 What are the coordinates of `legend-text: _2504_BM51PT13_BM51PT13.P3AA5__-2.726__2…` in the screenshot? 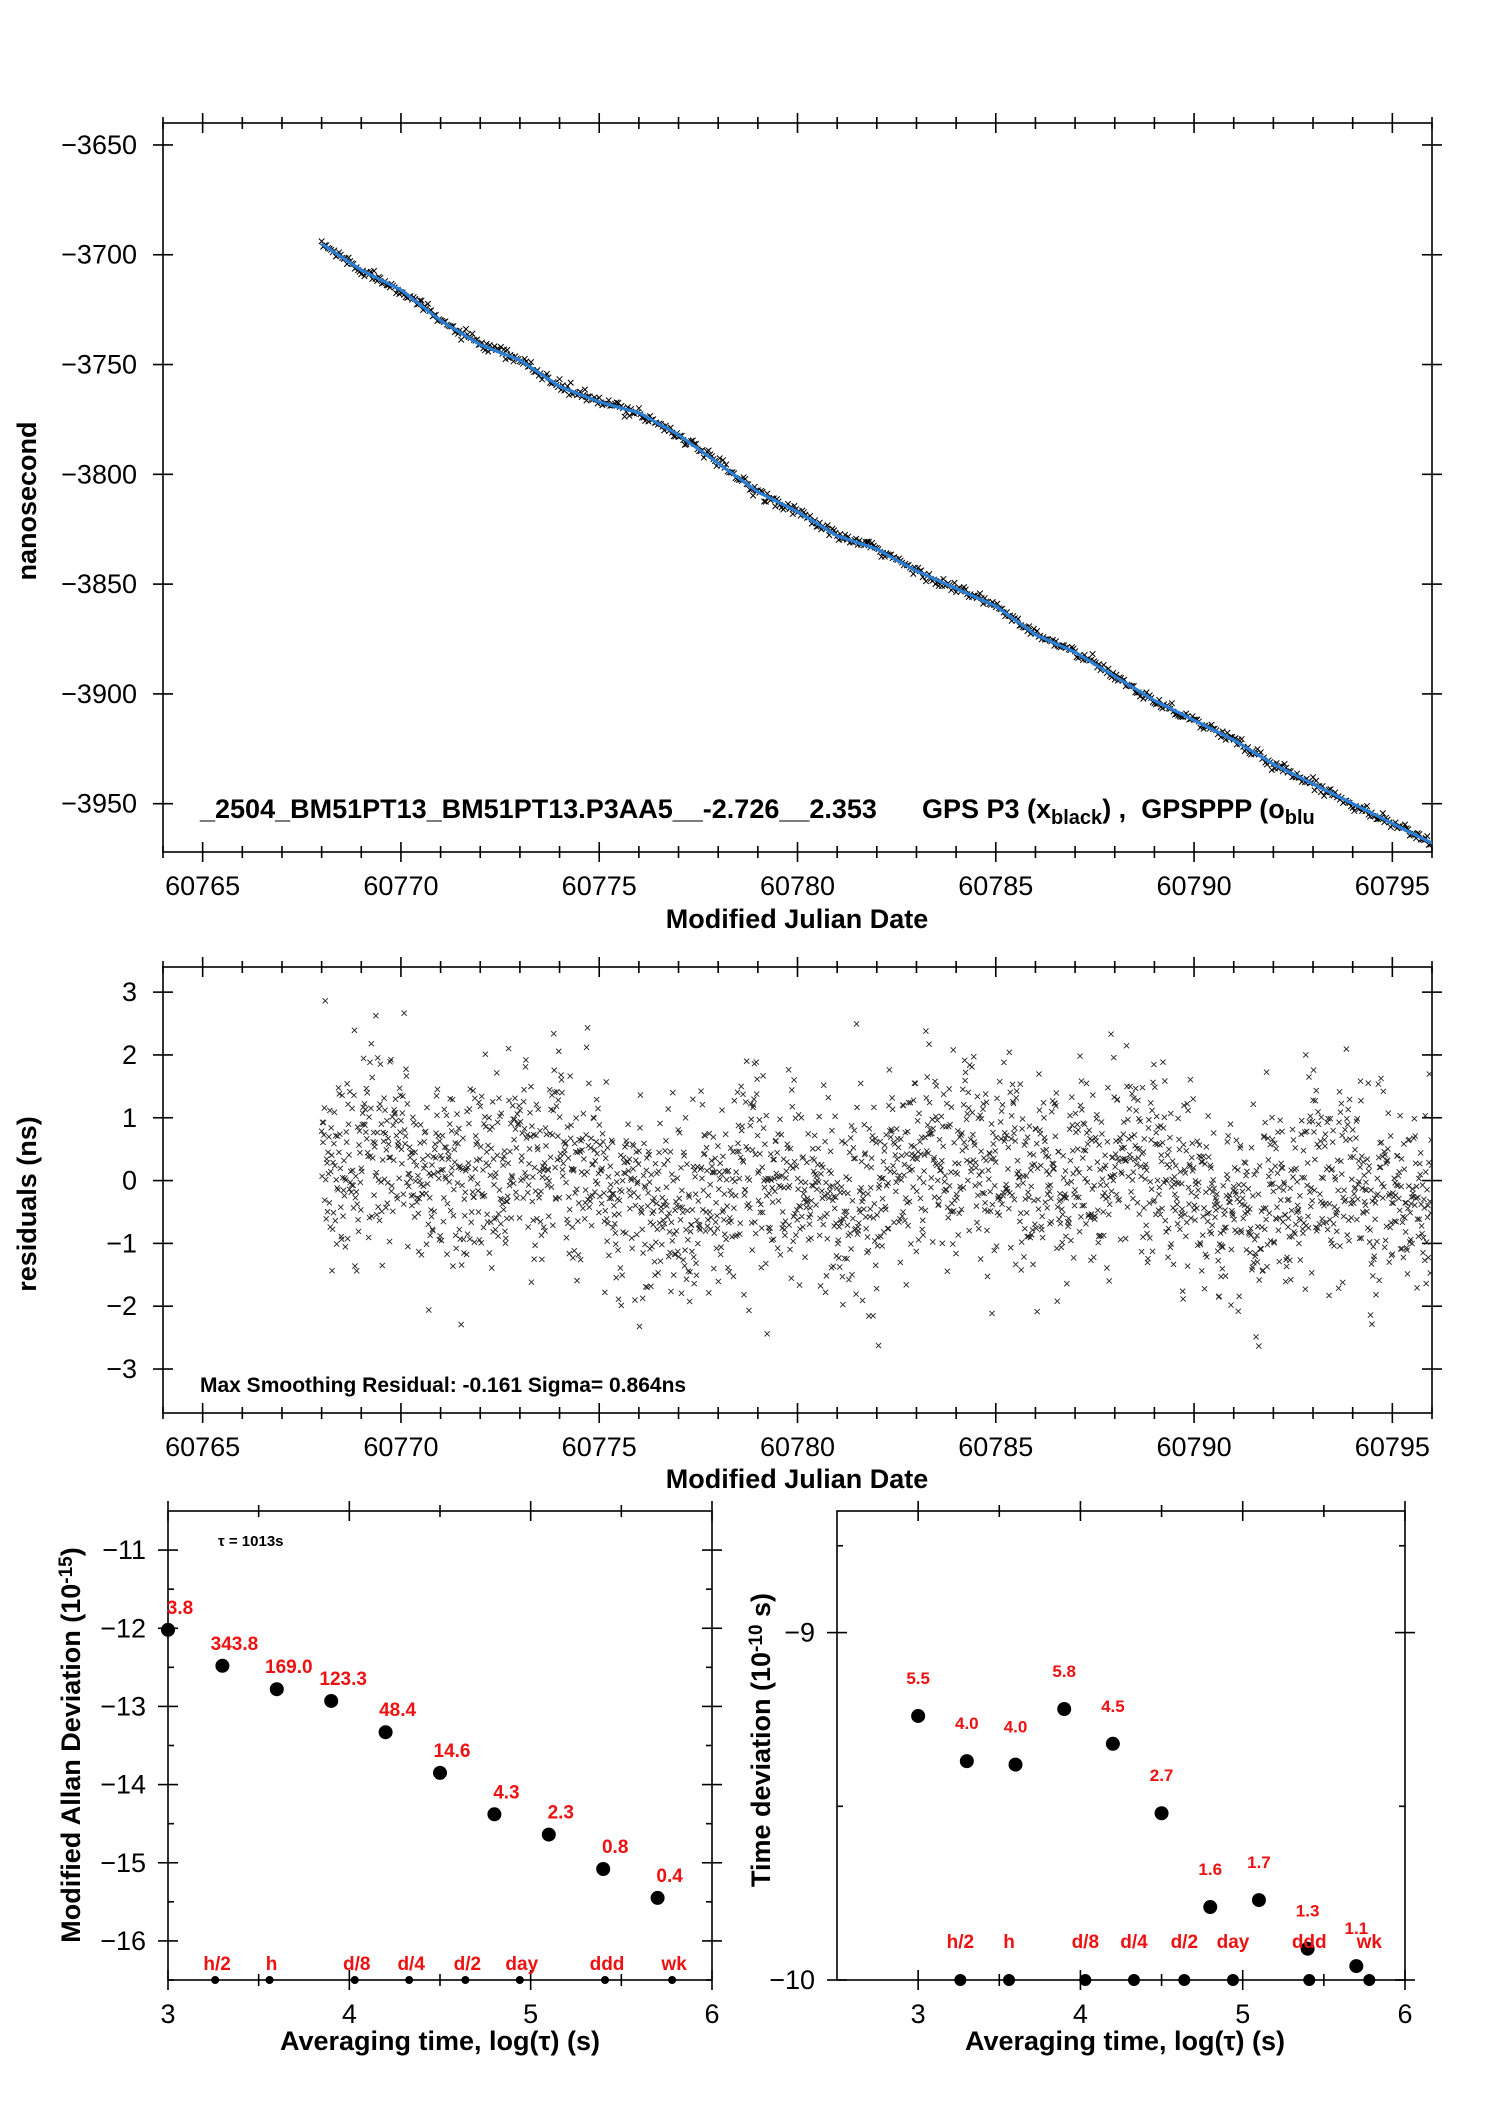 It's located at (757, 811).